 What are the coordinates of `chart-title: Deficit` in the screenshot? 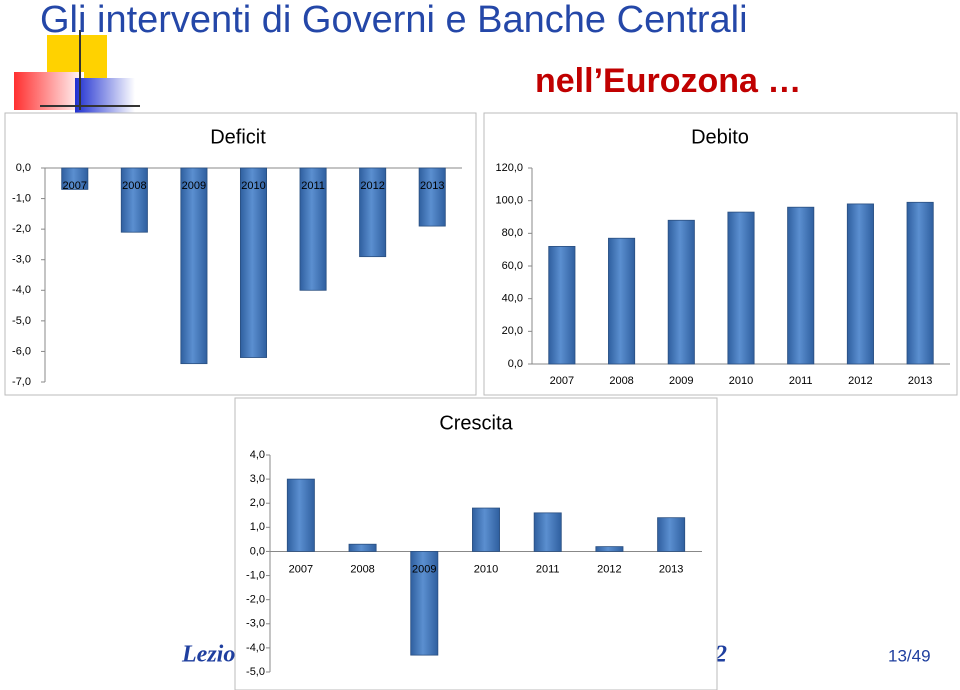 It's located at (238, 137).